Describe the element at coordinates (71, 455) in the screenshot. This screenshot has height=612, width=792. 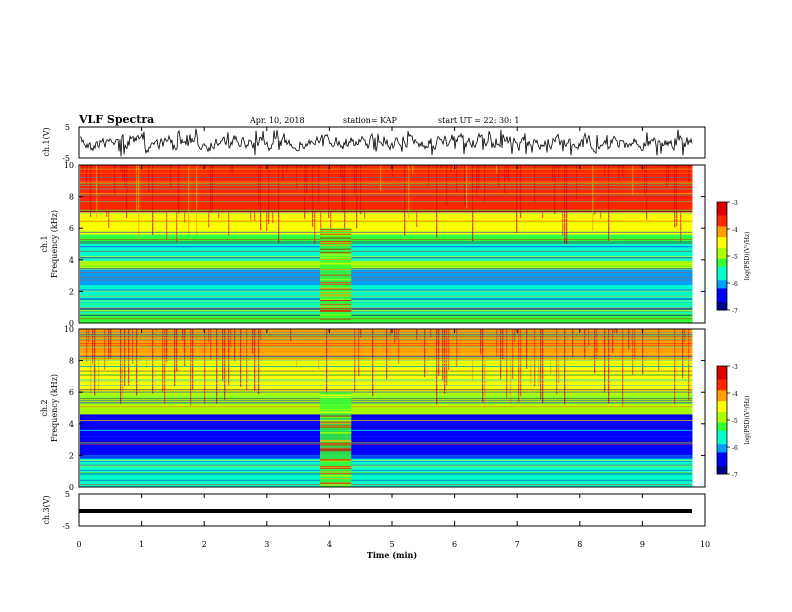
I see `ytick-label: 2` at that location.